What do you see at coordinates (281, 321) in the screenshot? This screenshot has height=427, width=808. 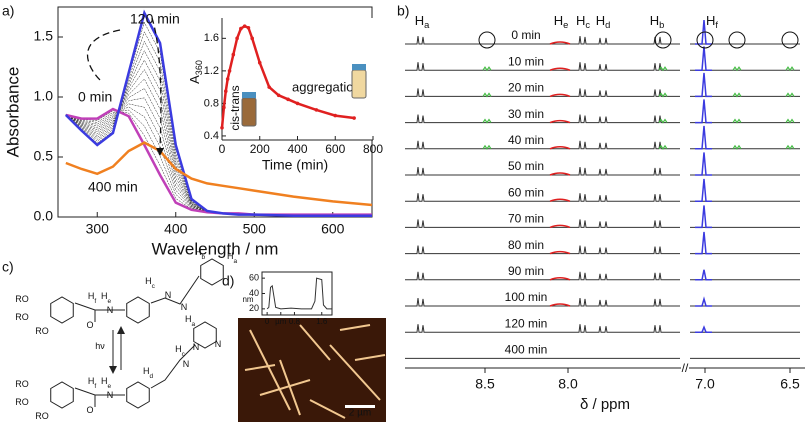 I see `x-tick-label: µm` at bounding box center [281, 321].